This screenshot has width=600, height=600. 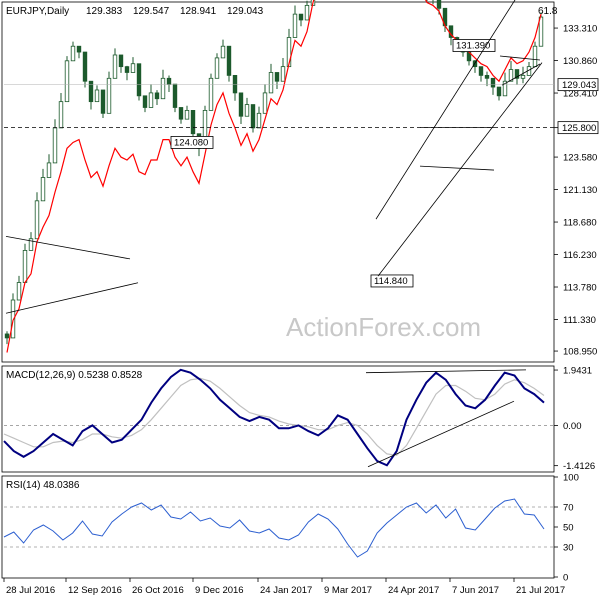 I want to click on annotation-label: 124.080, so click(x=191, y=142).